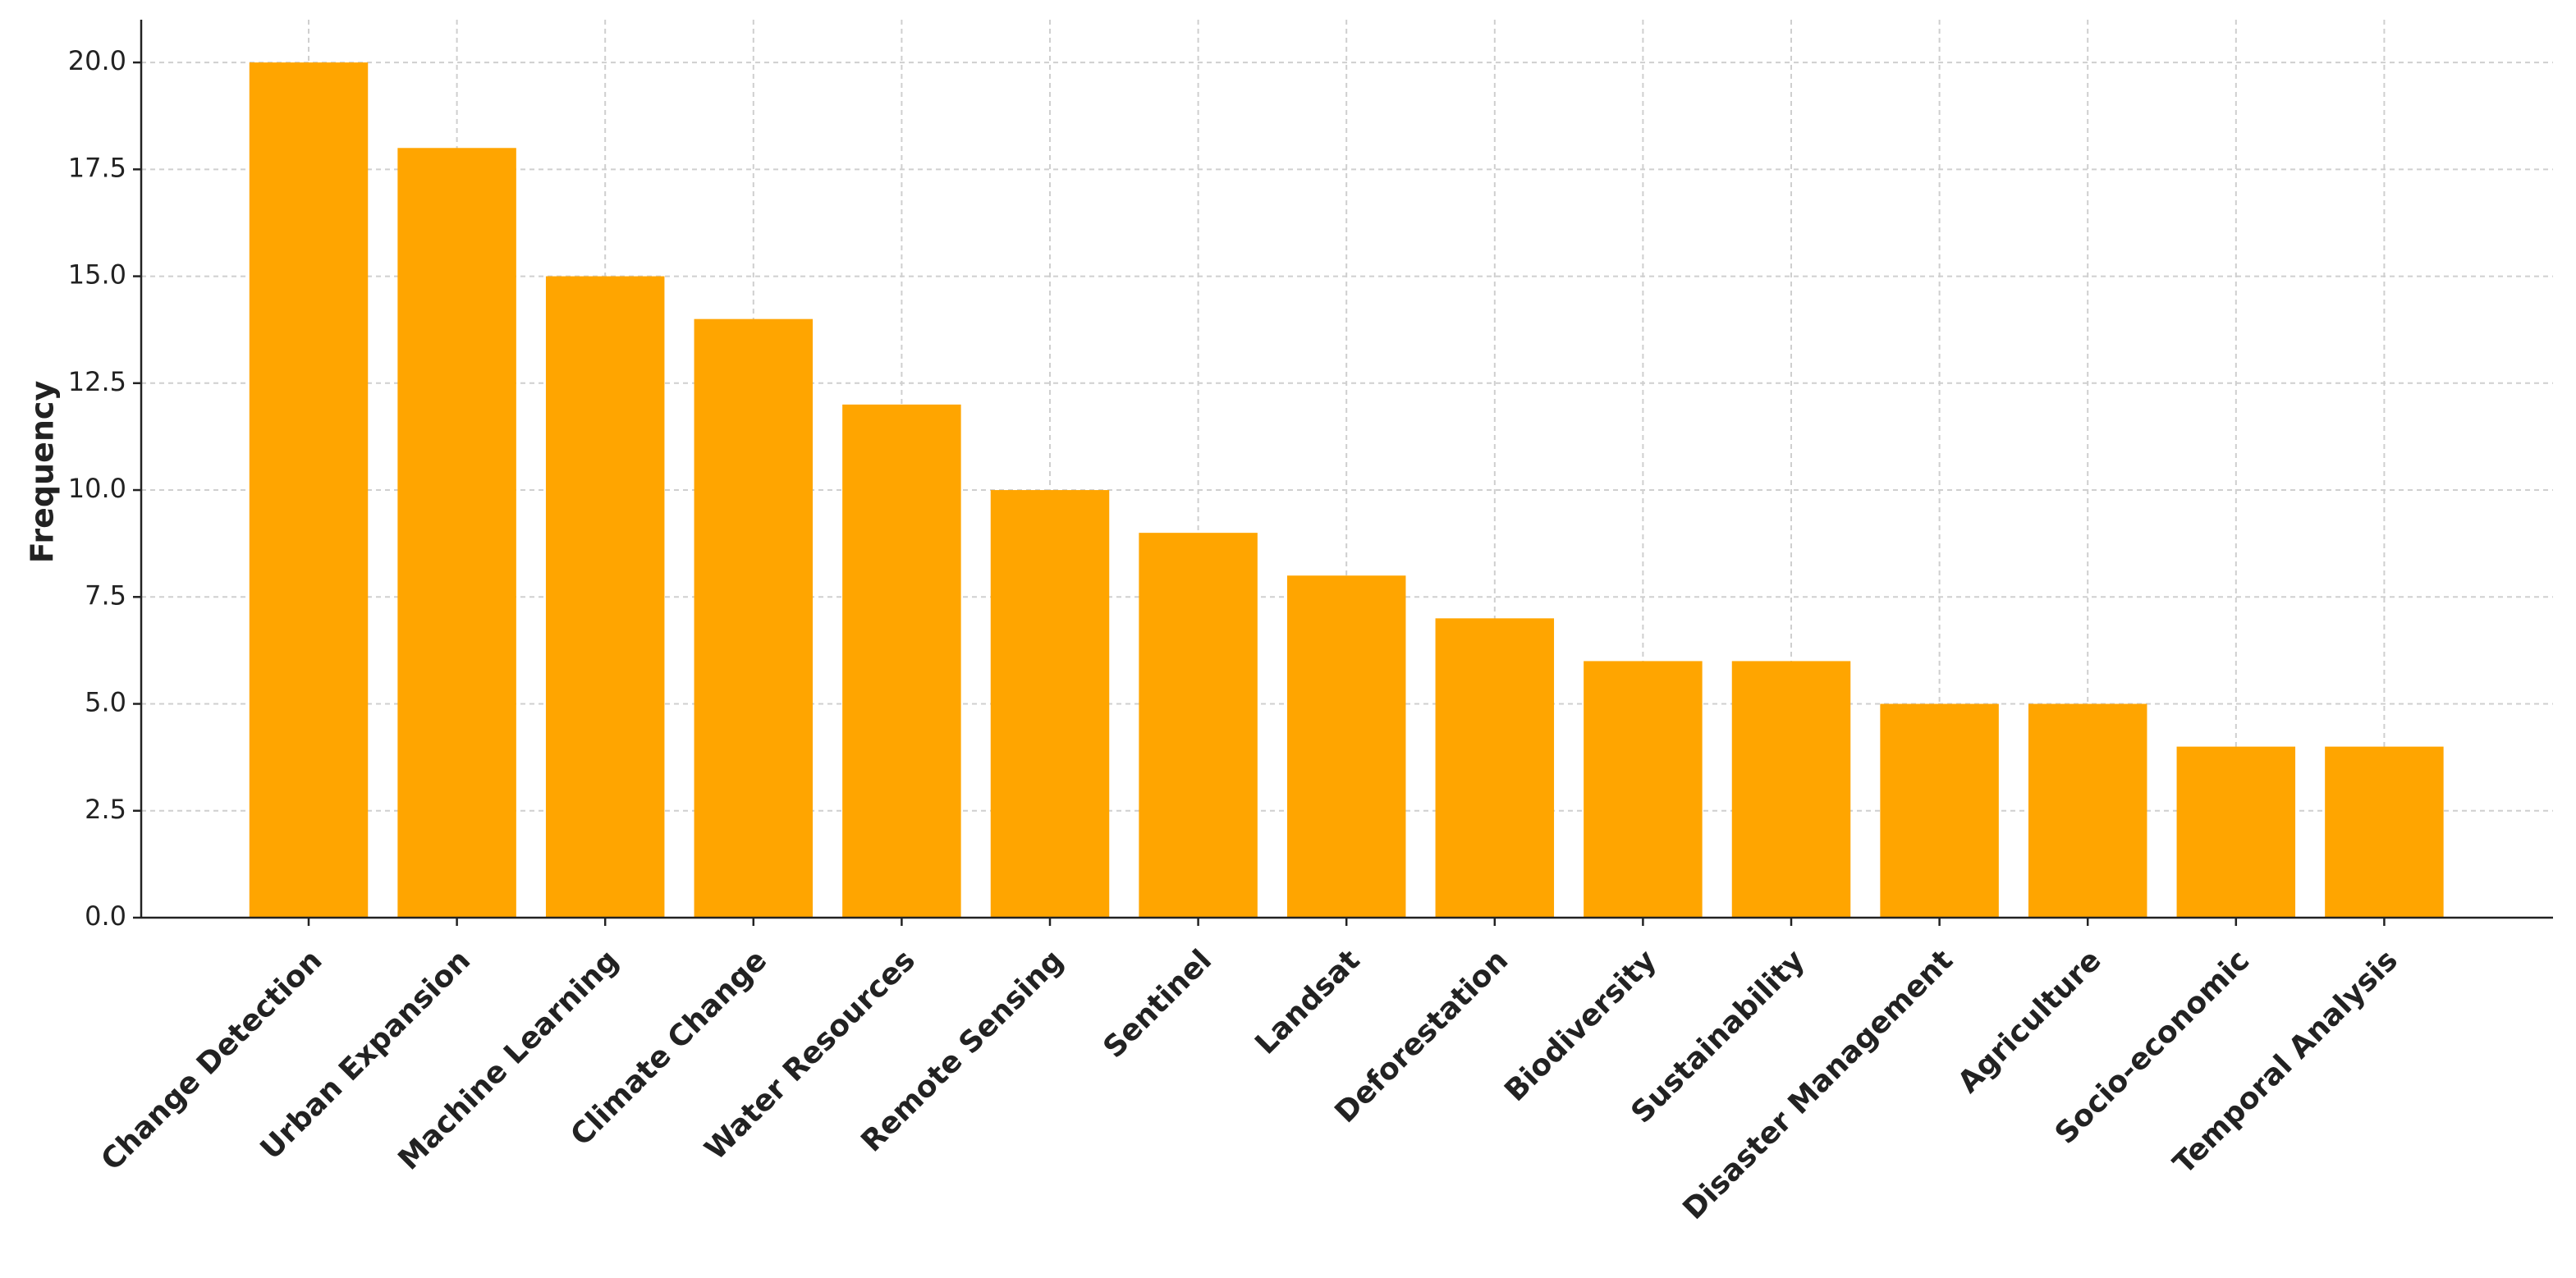 This screenshot has height=1278, width=2576. I want to click on y-tick-label: 5.0, so click(106, 702).